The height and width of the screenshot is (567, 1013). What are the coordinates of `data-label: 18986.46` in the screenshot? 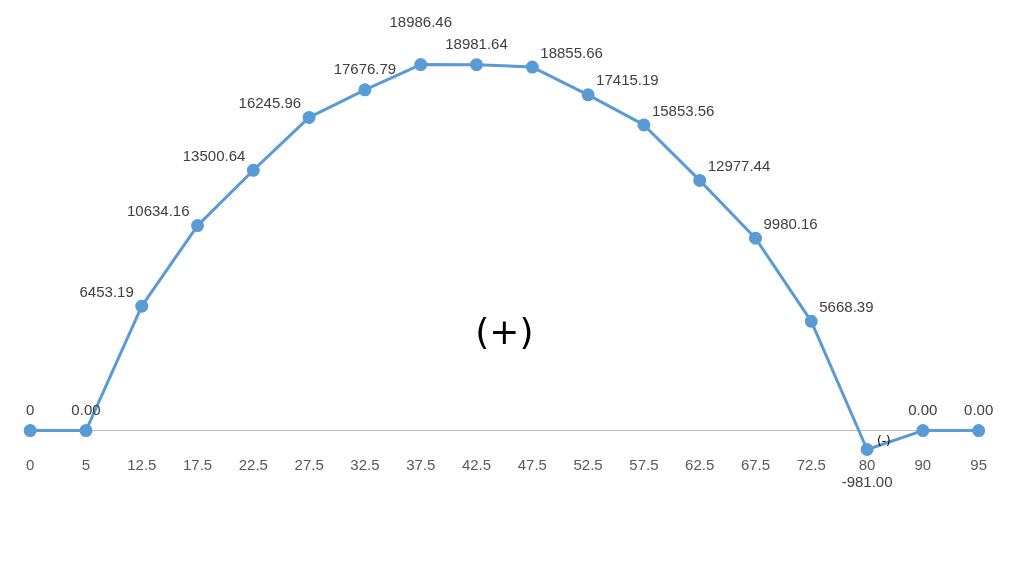 It's located at (421, 22).